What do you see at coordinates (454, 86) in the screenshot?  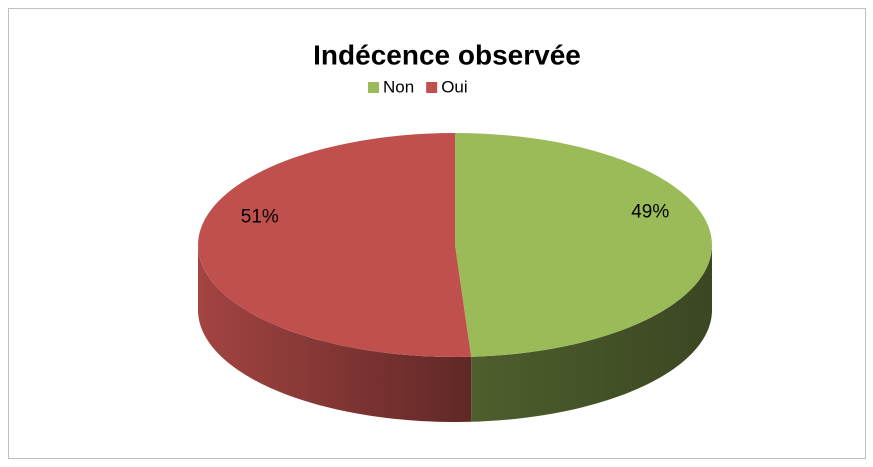 I see `legend-label: Oui` at bounding box center [454, 86].